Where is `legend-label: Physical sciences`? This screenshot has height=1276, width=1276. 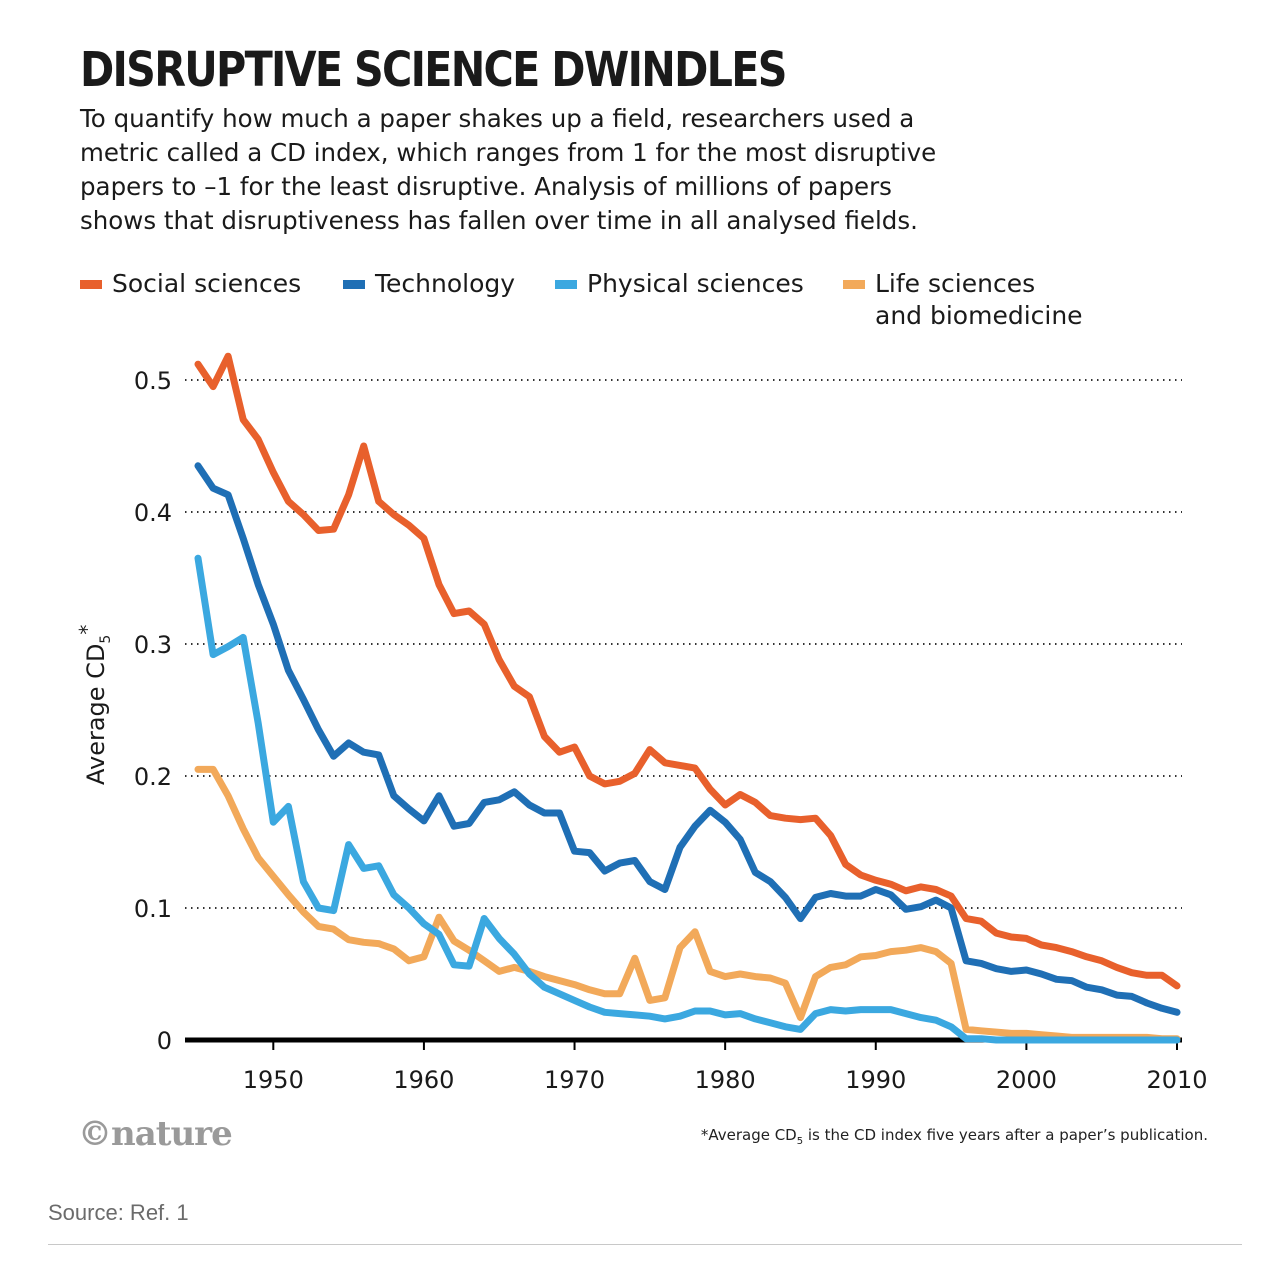
legend-label: Physical sciences is located at coordinates (695, 283).